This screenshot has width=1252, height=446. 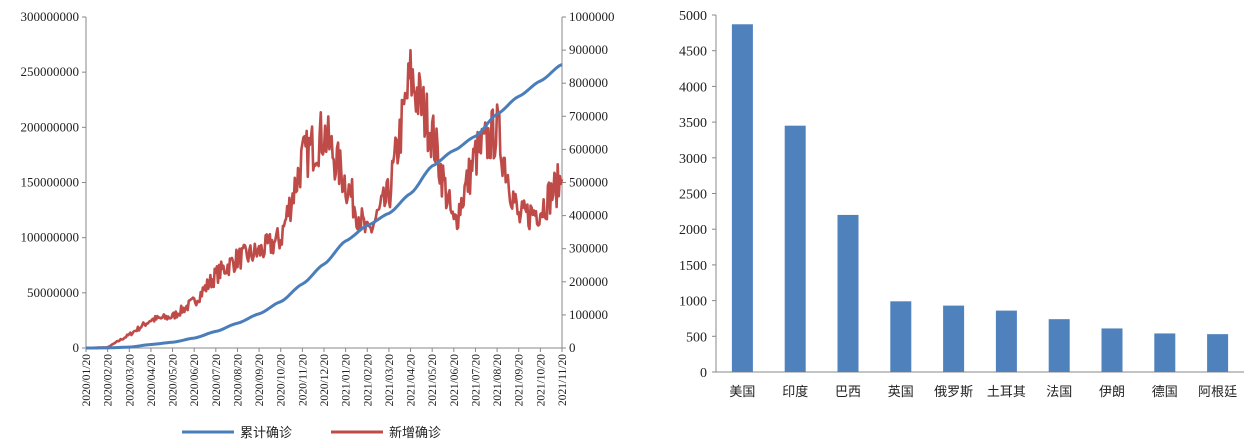 What do you see at coordinates (696, 337) in the screenshot?
I see `bar-y-tick-label: 500` at bounding box center [696, 337].